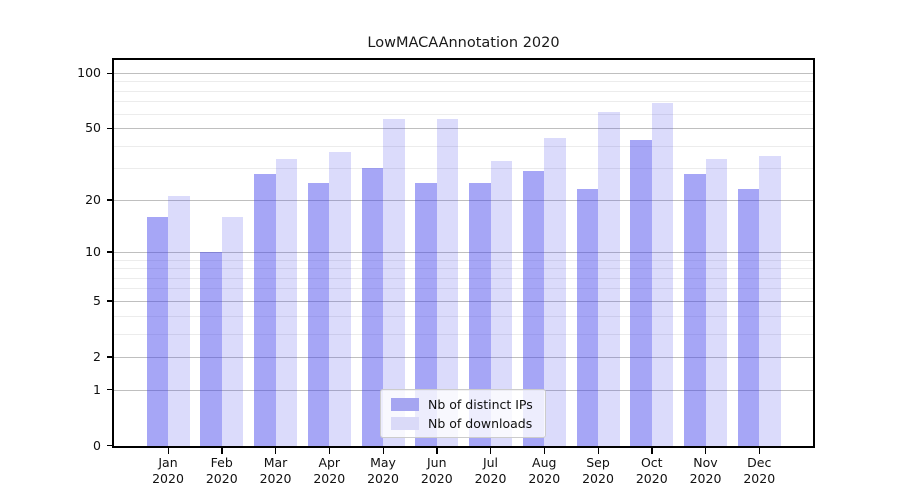  What do you see at coordinates (463, 43) in the screenshot?
I see `chart-title: LowMACAAnnotation 2020` at bounding box center [463, 43].